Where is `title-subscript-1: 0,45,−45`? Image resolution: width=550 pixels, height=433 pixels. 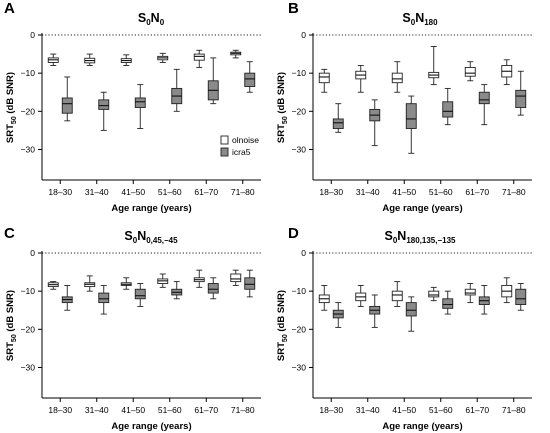 title-subscript-1: 0,45,−45 is located at coordinates (162, 240).